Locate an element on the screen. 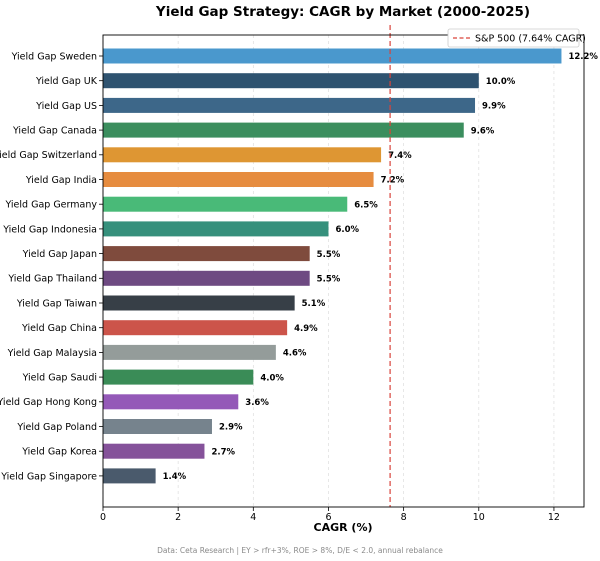 This screenshot has height=561, width=600. category-label: Yield Gap Switzerland is located at coordinates (48, 155).